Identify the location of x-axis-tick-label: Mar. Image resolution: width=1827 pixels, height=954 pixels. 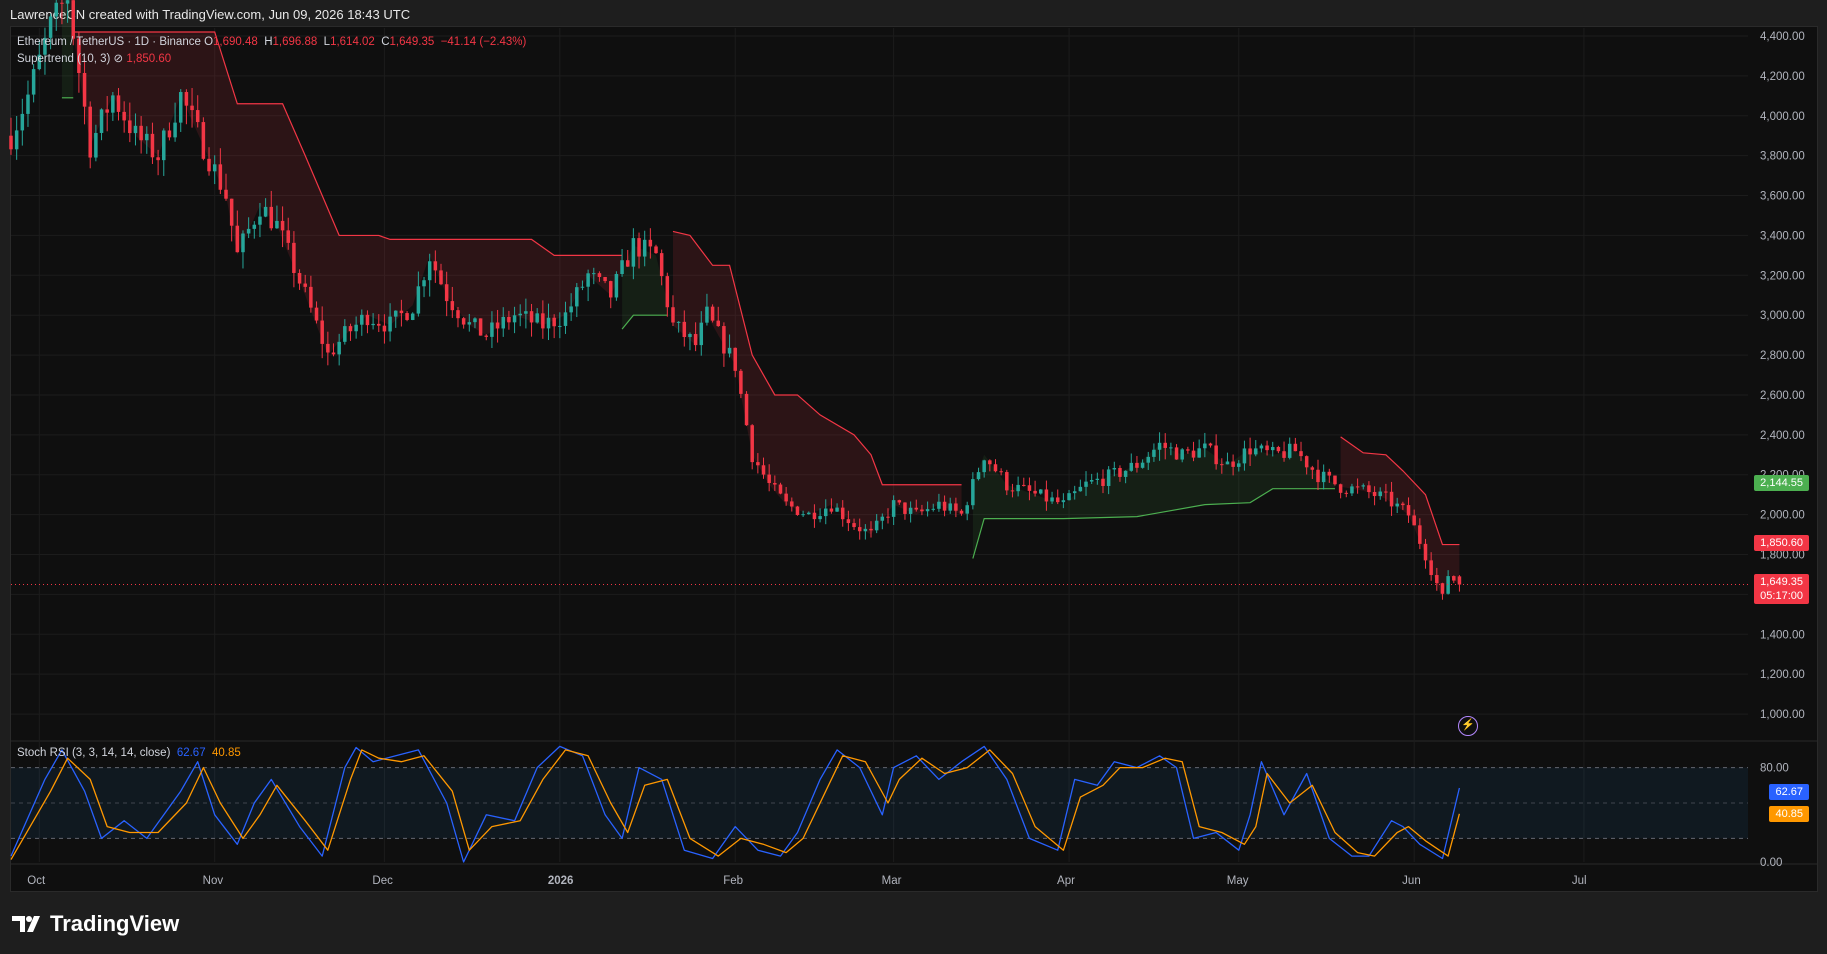
(892, 881).